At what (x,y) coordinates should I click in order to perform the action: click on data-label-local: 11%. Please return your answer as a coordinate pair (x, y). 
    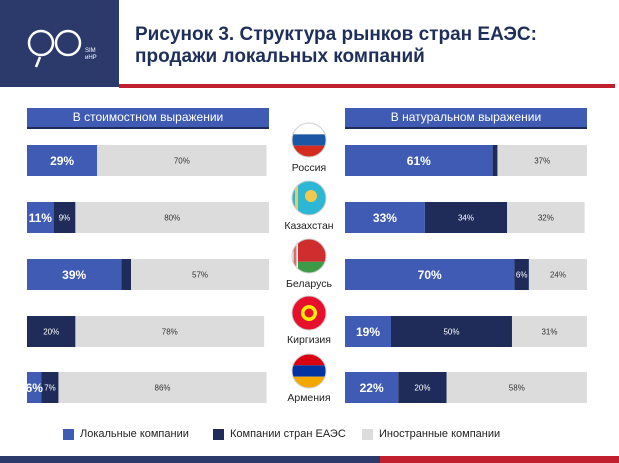
    Looking at the image, I should click on (41, 218).